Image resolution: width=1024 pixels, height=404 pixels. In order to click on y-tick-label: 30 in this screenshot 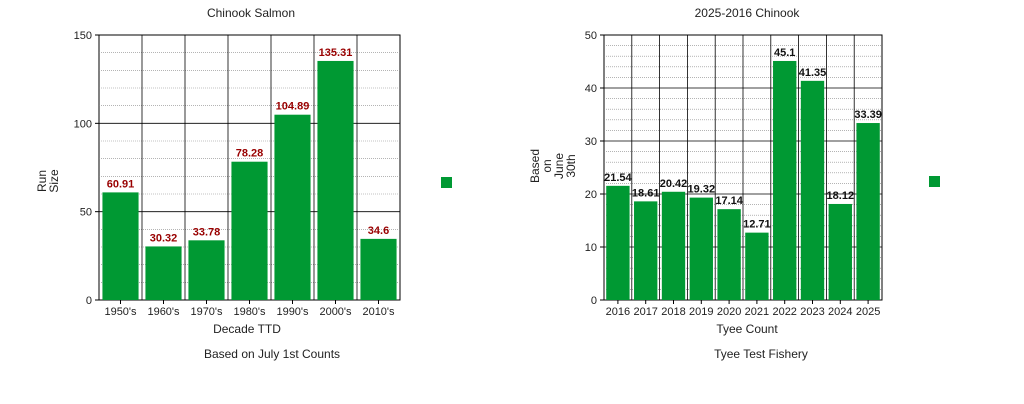, I will do `click(591, 142)`.